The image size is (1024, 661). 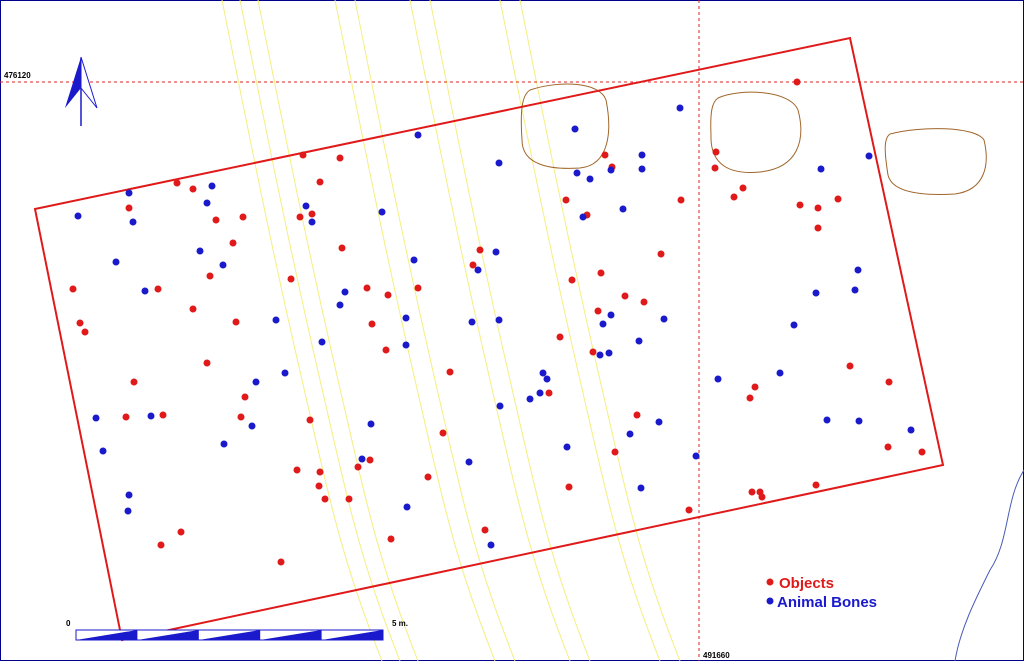 I want to click on north-arrow-head, so click(x=89, y=82).